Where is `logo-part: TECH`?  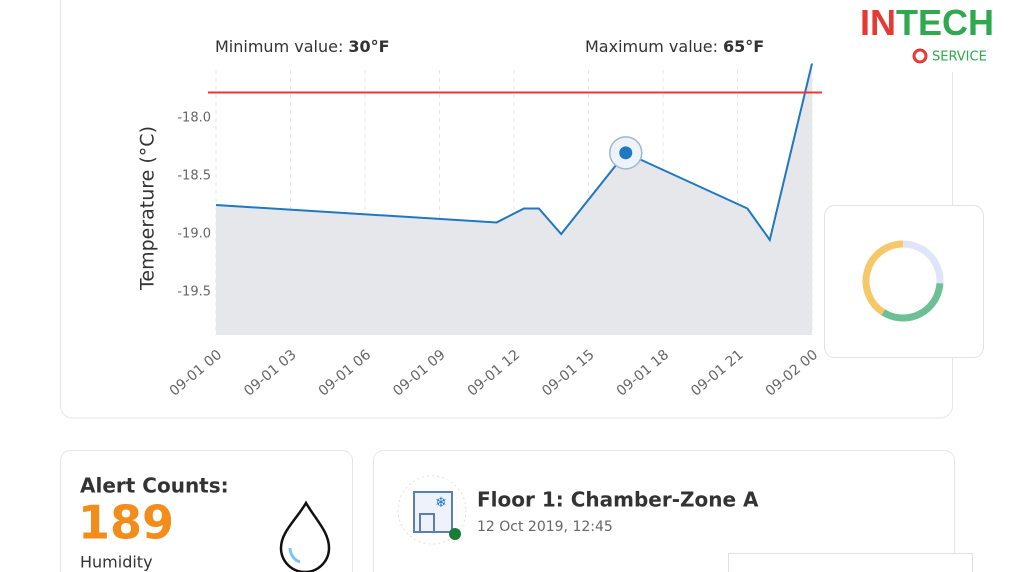
logo-part: TECH is located at coordinates (945, 22).